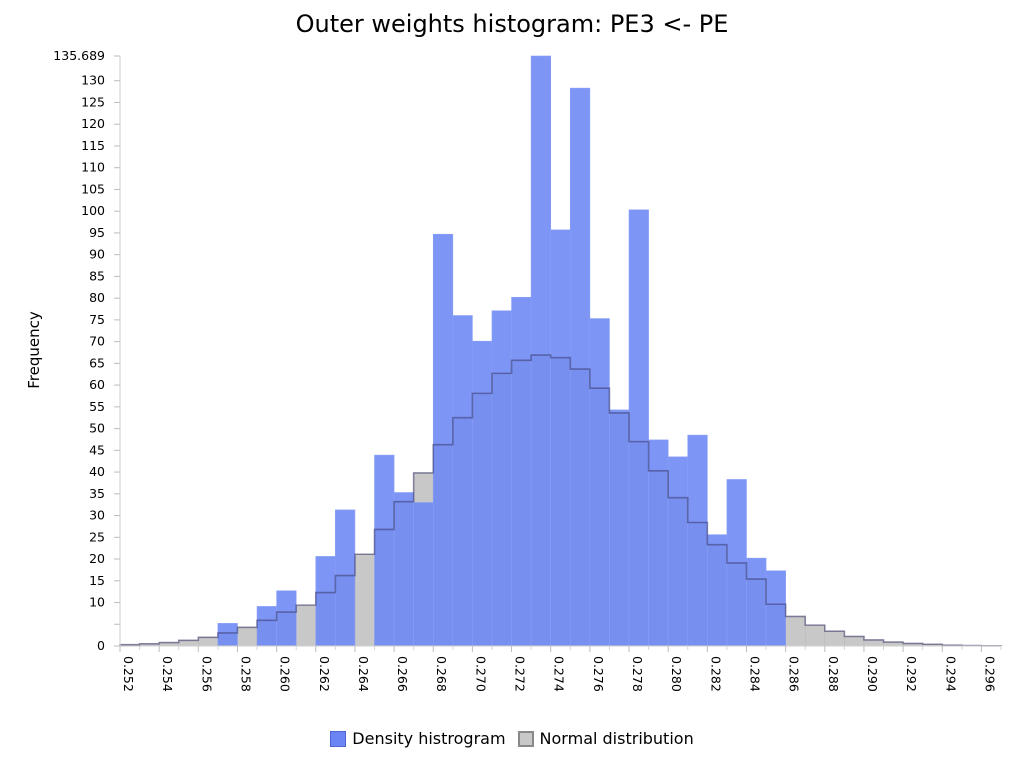  What do you see at coordinates (715, 674) in the screenshot?
I see `x-tick-label: 0.282` at bounding box center [715, 674].